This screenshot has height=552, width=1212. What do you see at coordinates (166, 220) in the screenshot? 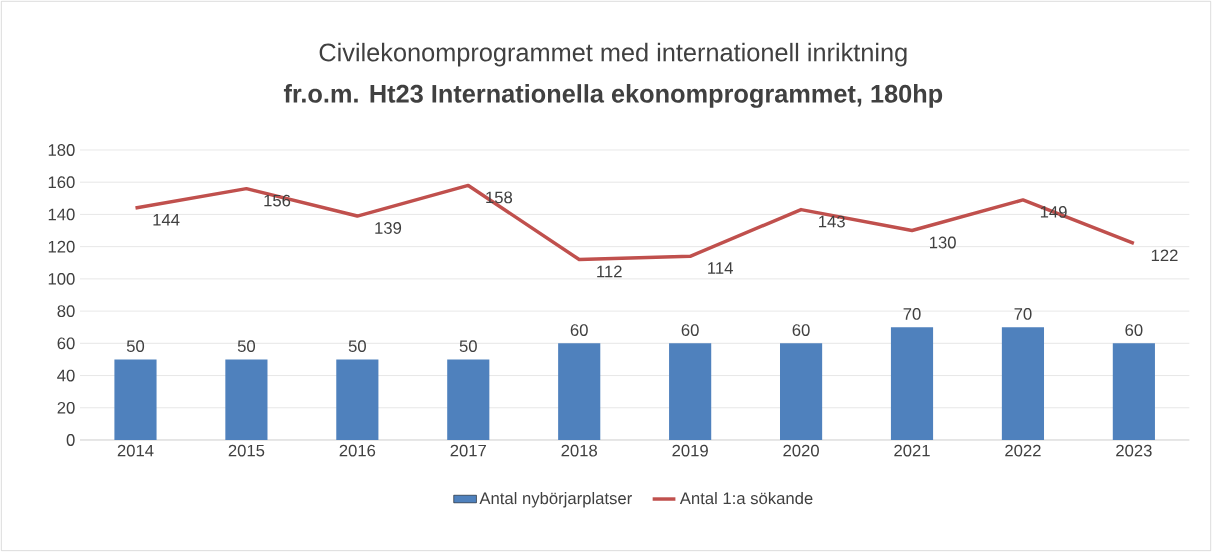
I see `data-label: 144` at bounding box center [166, 220].